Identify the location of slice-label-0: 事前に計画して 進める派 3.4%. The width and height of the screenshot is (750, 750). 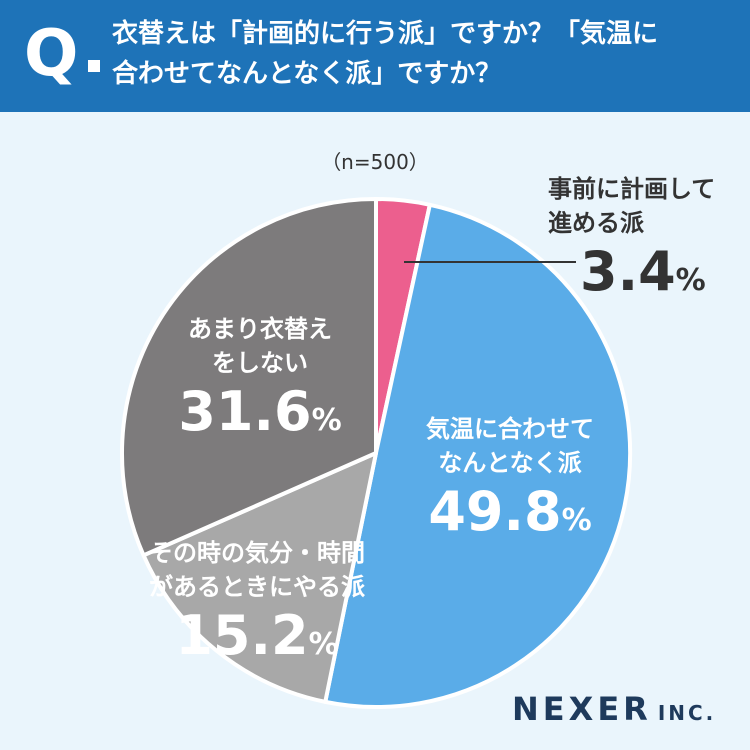
(631, 242).